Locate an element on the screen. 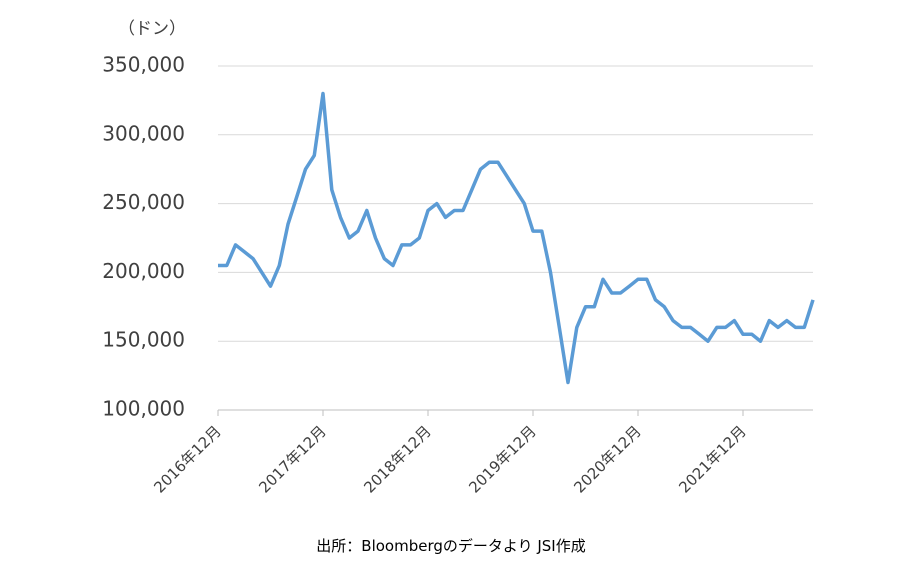  y-tick-label: 150,000 is located at coordinates (143, 340).